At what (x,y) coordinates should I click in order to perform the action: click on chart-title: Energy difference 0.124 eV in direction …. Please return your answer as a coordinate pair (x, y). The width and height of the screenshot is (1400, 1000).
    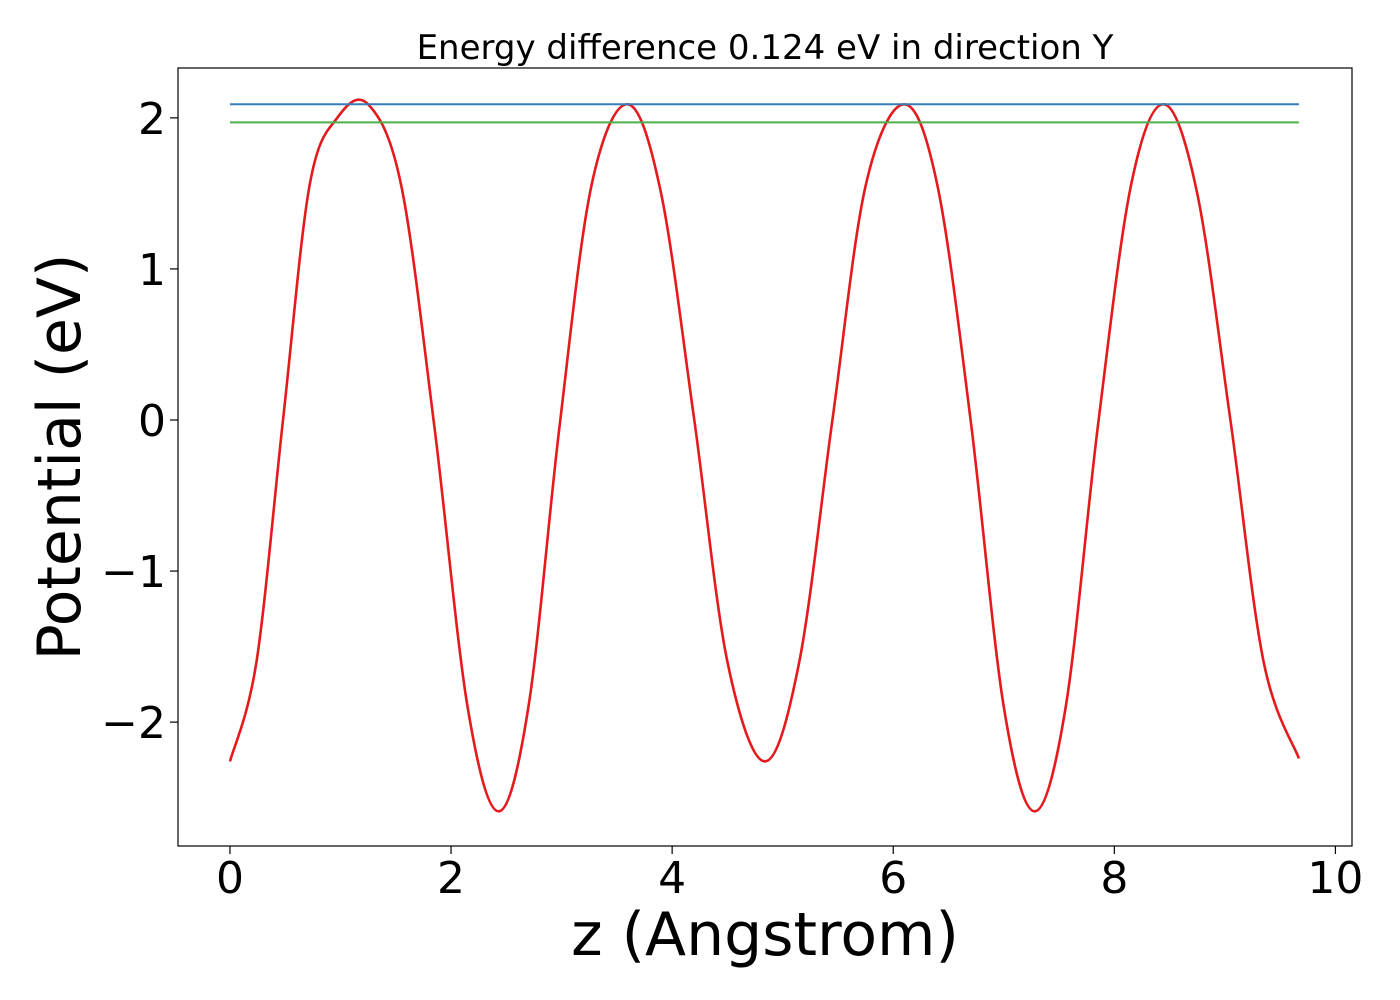
    Looking at the image, I should click on (765, 48).